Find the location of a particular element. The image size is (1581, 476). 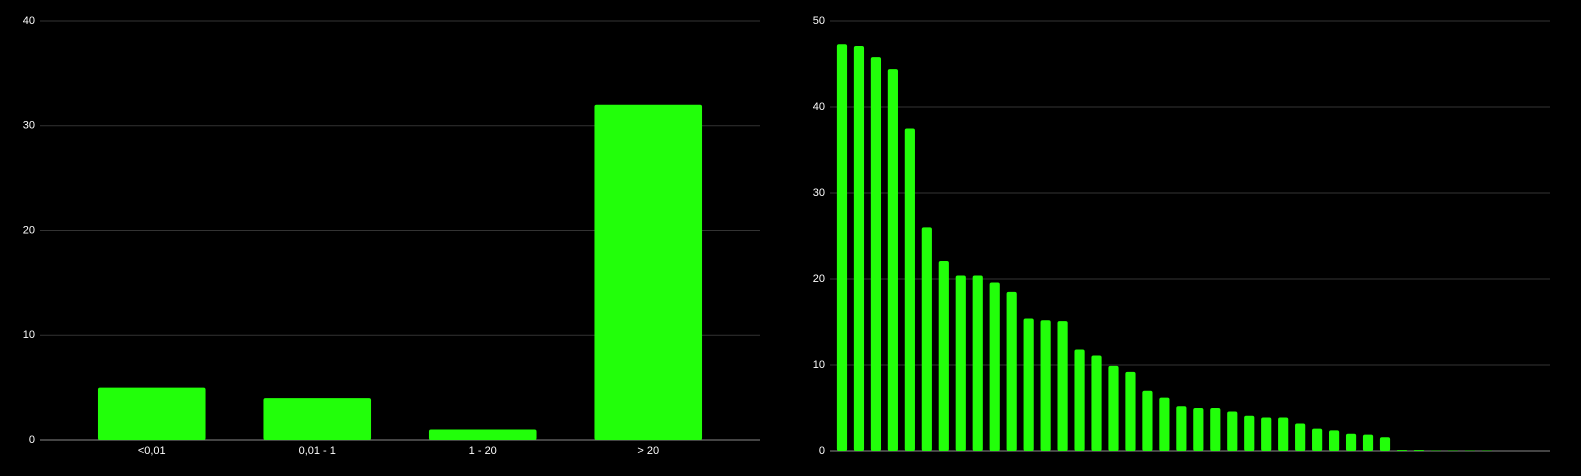

x-tick-label: <0,01 is located at coordinates (152, 451).